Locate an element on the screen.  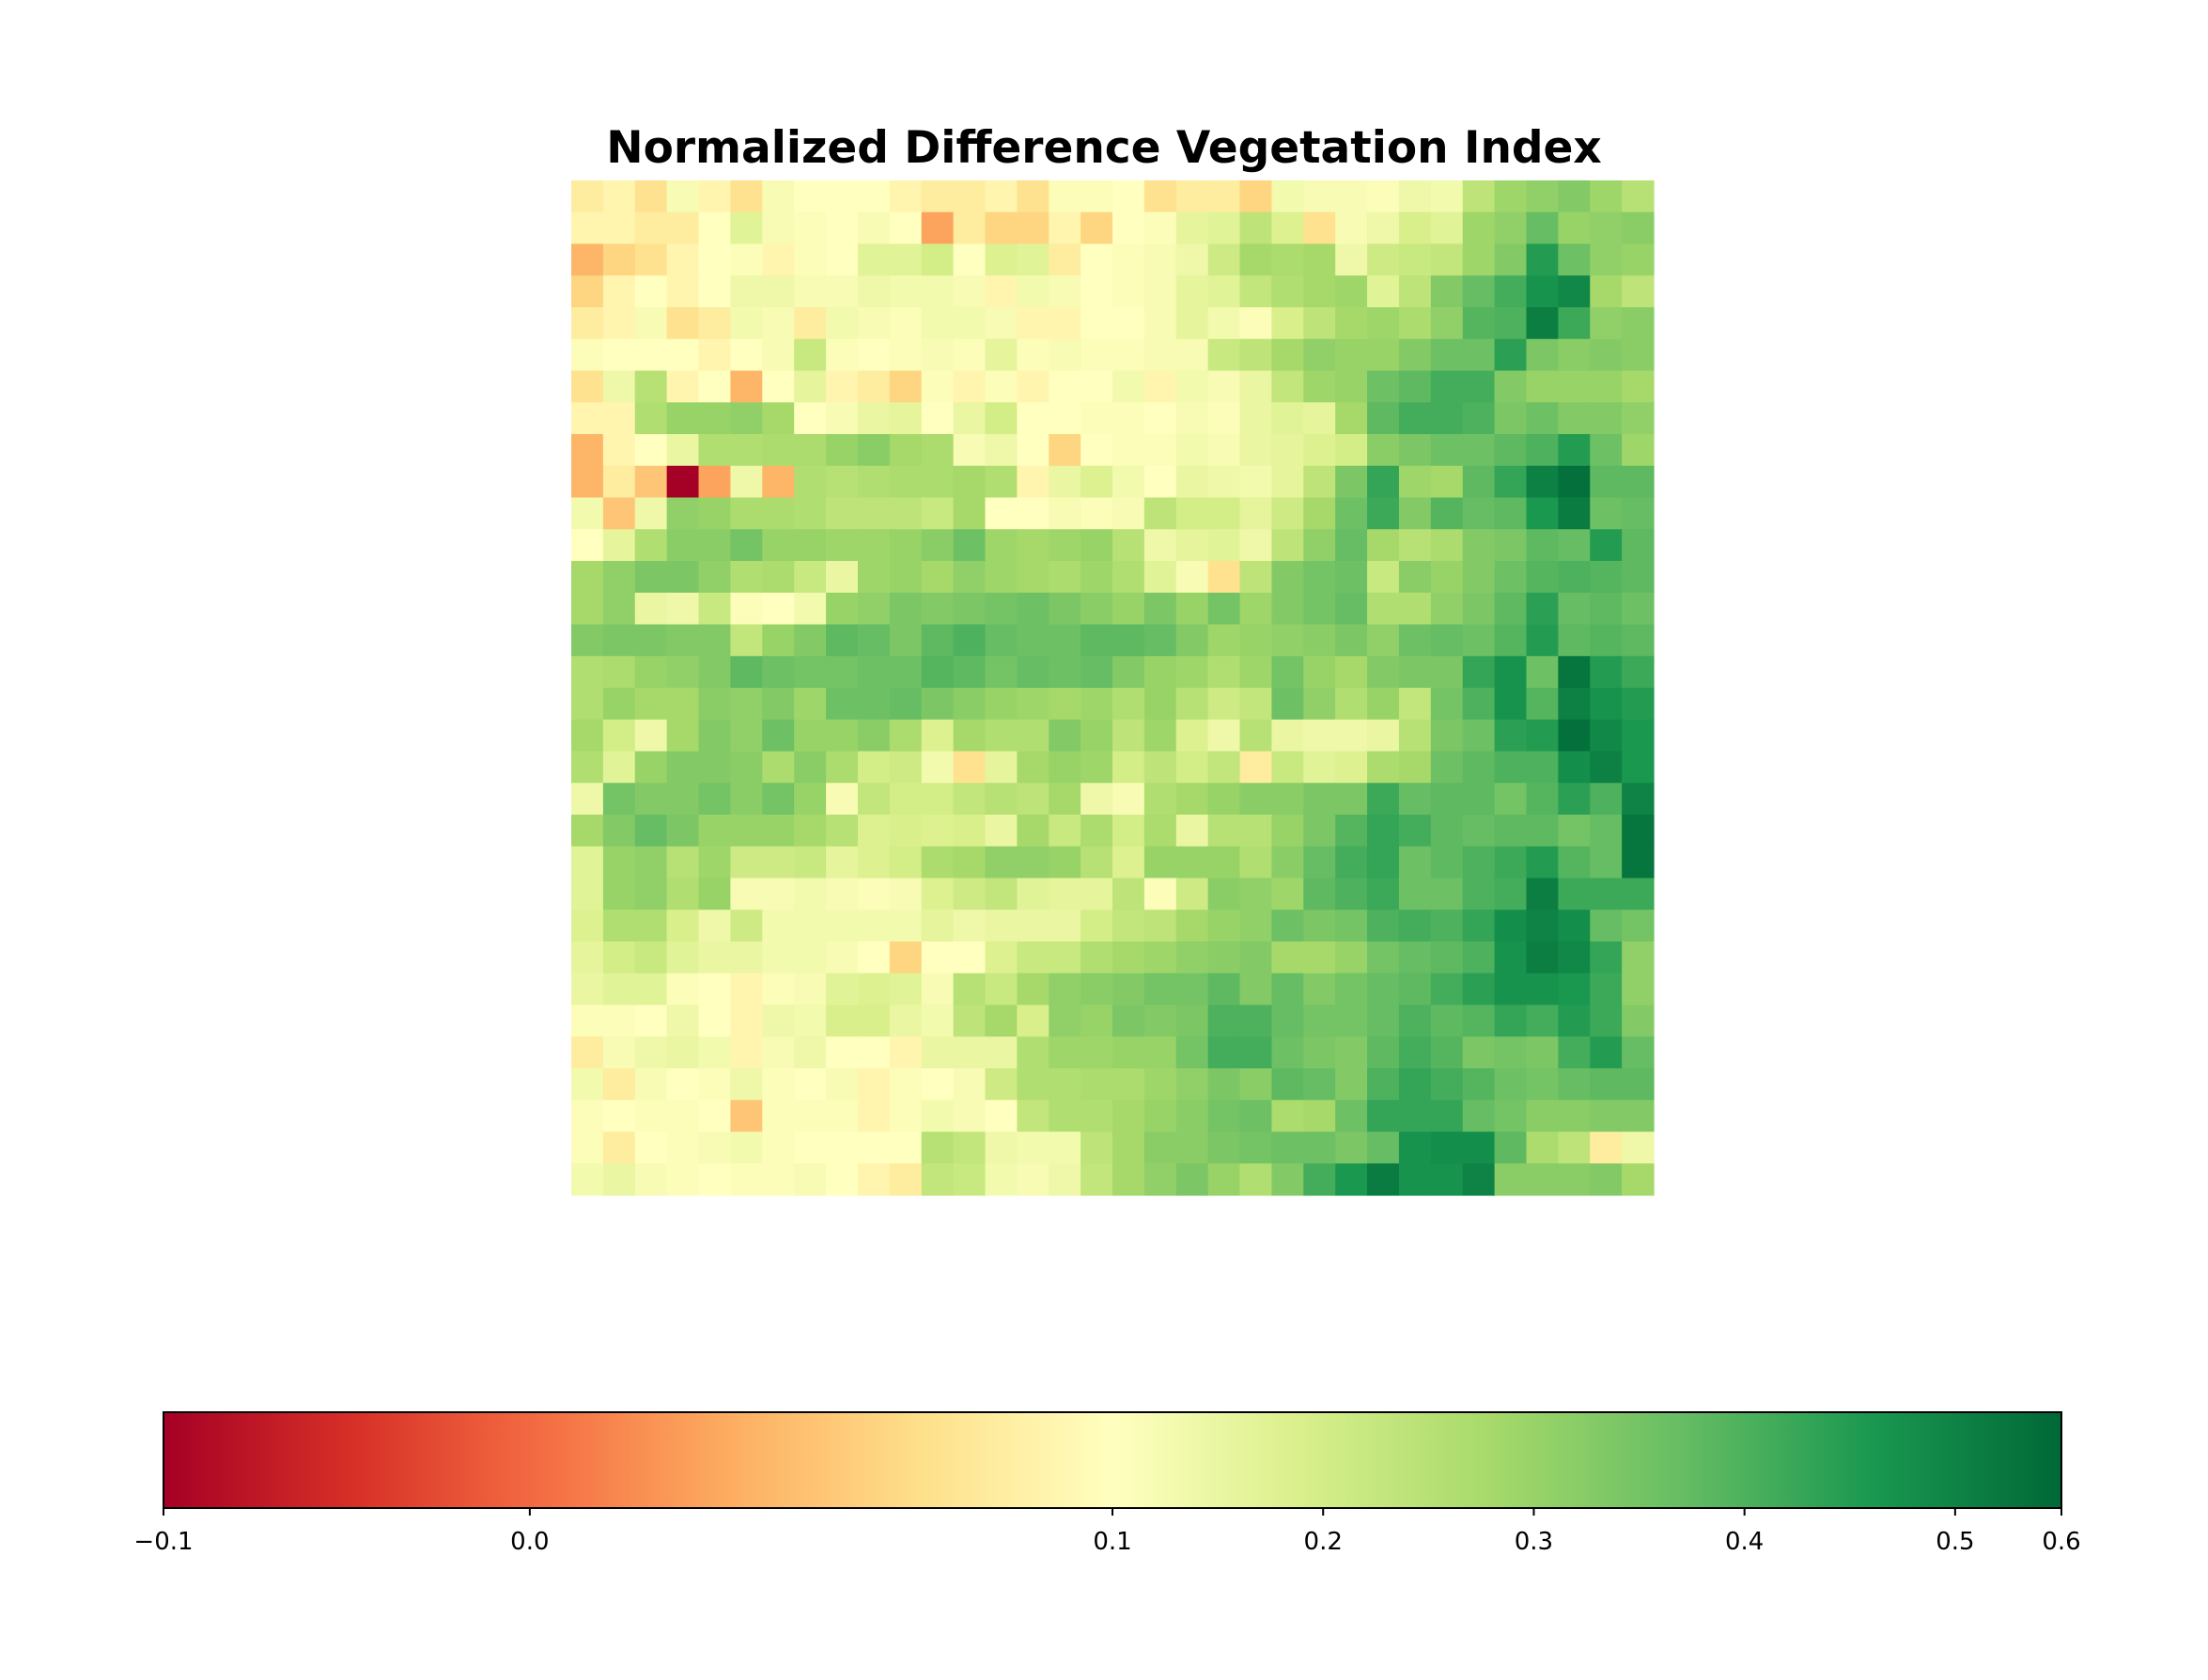
colorbar-tick-label: 0.0 is located at coordinates (529, 1542).